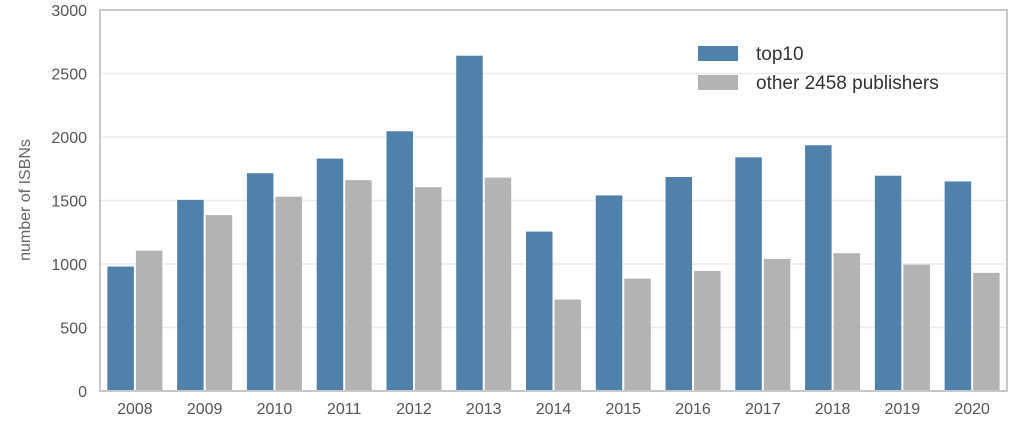 This screenshot has height=421, width=1024. What do you see at coordinates (69, 75) in the screenshot?
I see `y-tick-label: 2500` at bounding box center [69, 75].